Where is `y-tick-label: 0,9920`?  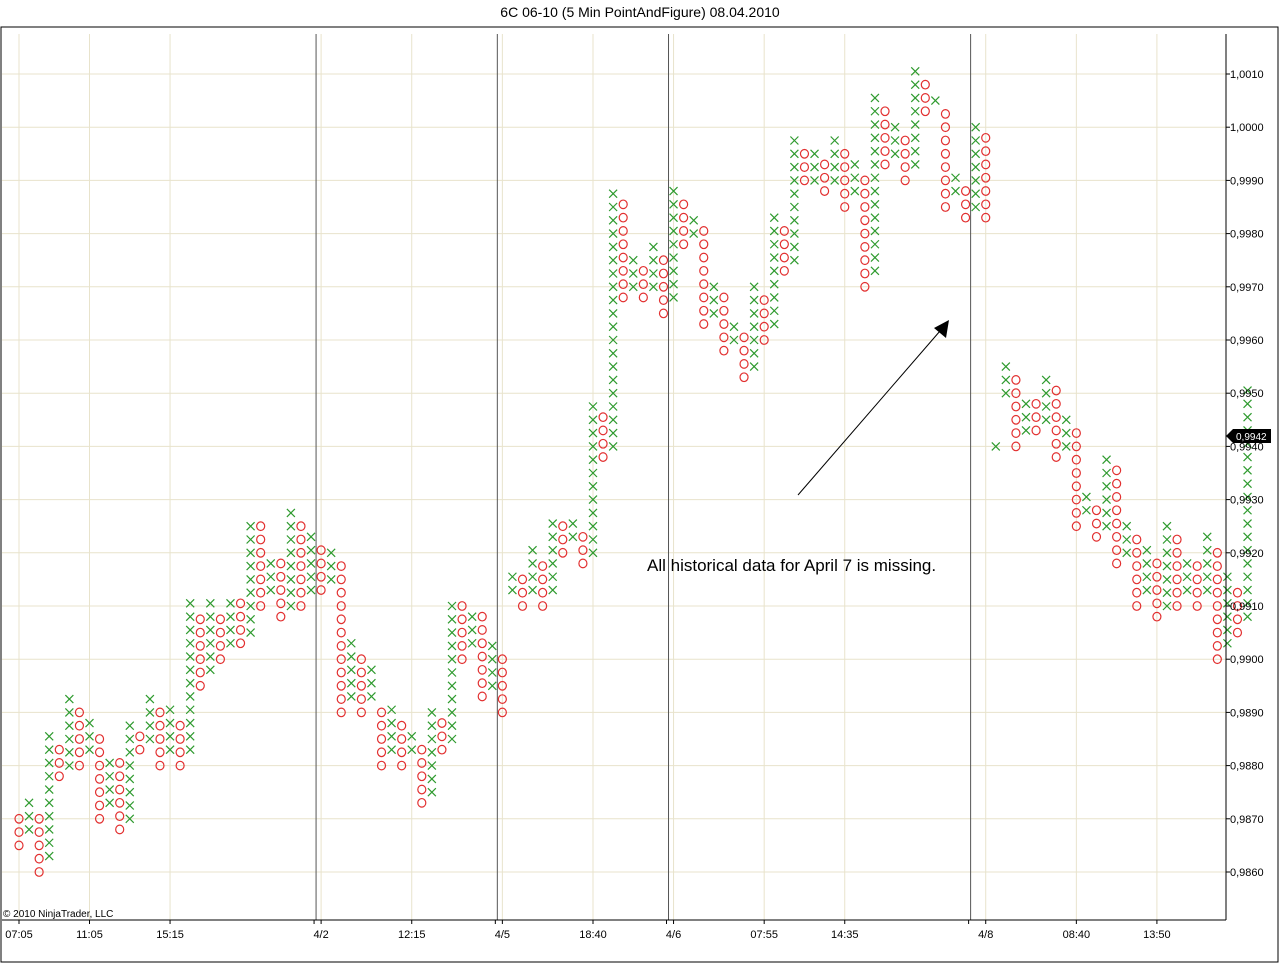 y-tick-label: 0,9920 is located at coordinates (1247, 554).